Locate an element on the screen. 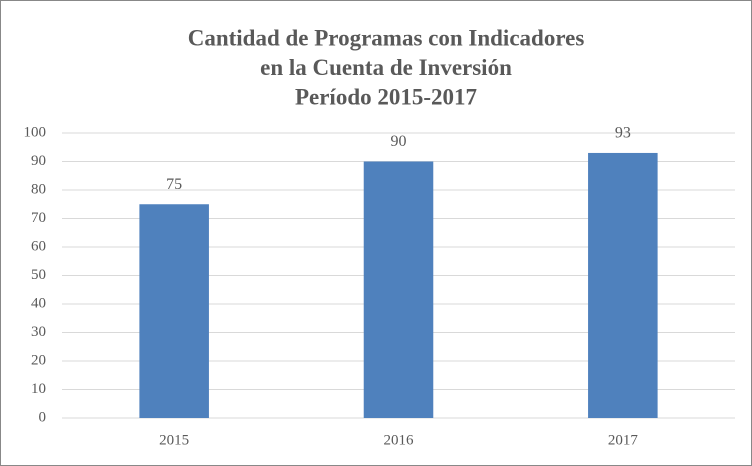 This screenshot has height=466, width=752. y-tick-label: 30 is located at coordinates (38, 332).